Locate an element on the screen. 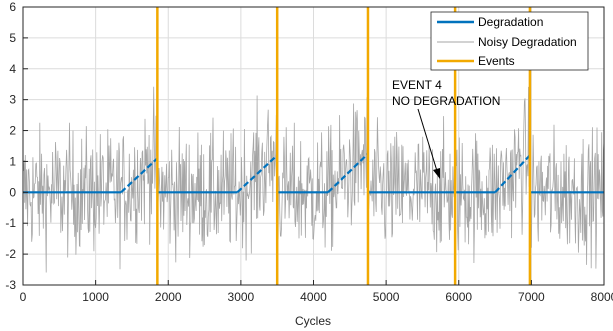 This screenshot has height=331, width=613. legend-label-noisy: Noisy Degradation is located at coordinates (527, 42).